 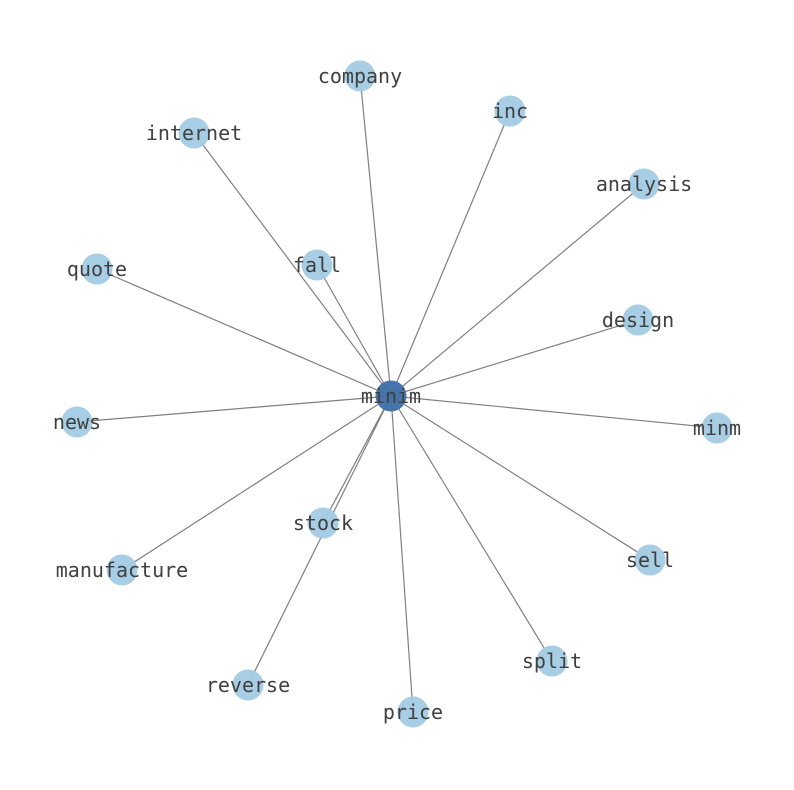 I want to click on edge-minim-inc, so click(x=450, y=253).